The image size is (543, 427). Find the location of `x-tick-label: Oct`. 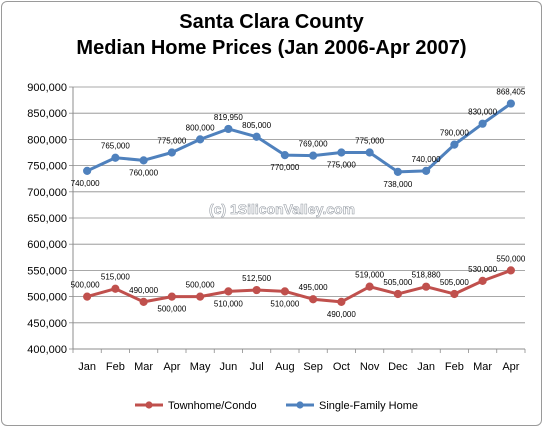

x-tick-label: Oct is located at coordinates (341, 367).